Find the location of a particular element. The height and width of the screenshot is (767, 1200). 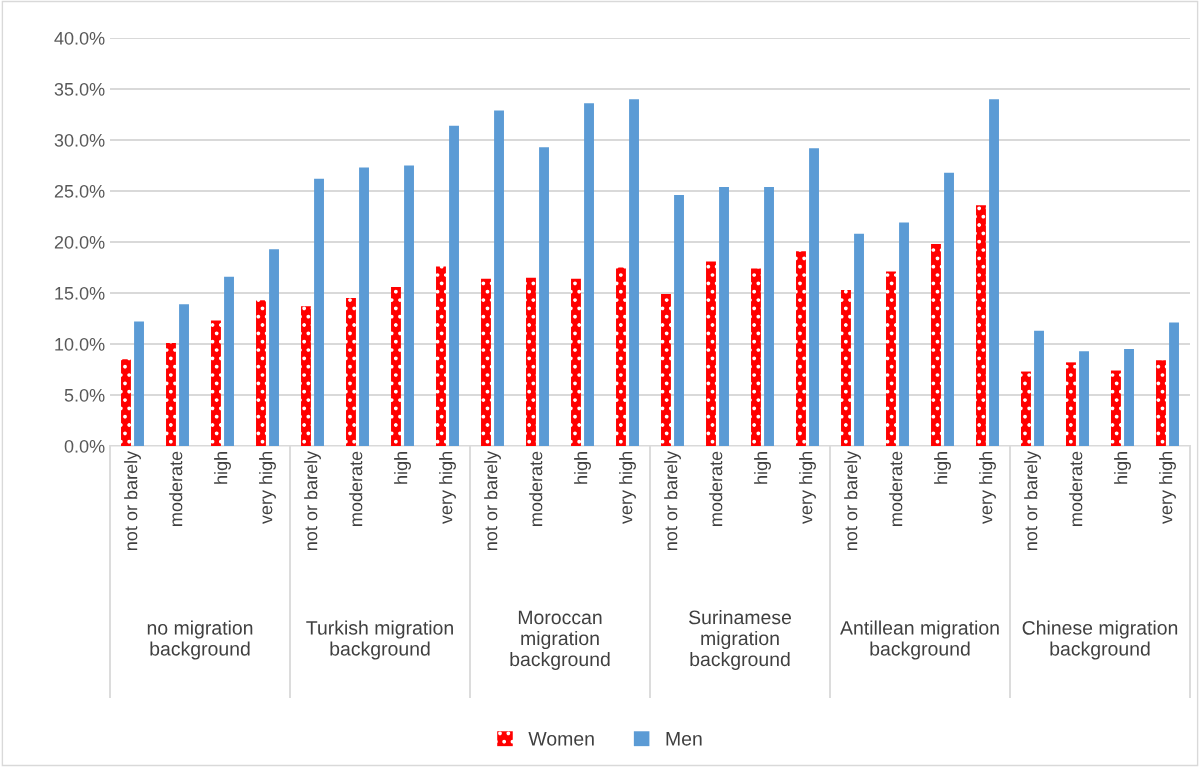

y-tick-label: 25.0% is located at coordinates (79, 191).